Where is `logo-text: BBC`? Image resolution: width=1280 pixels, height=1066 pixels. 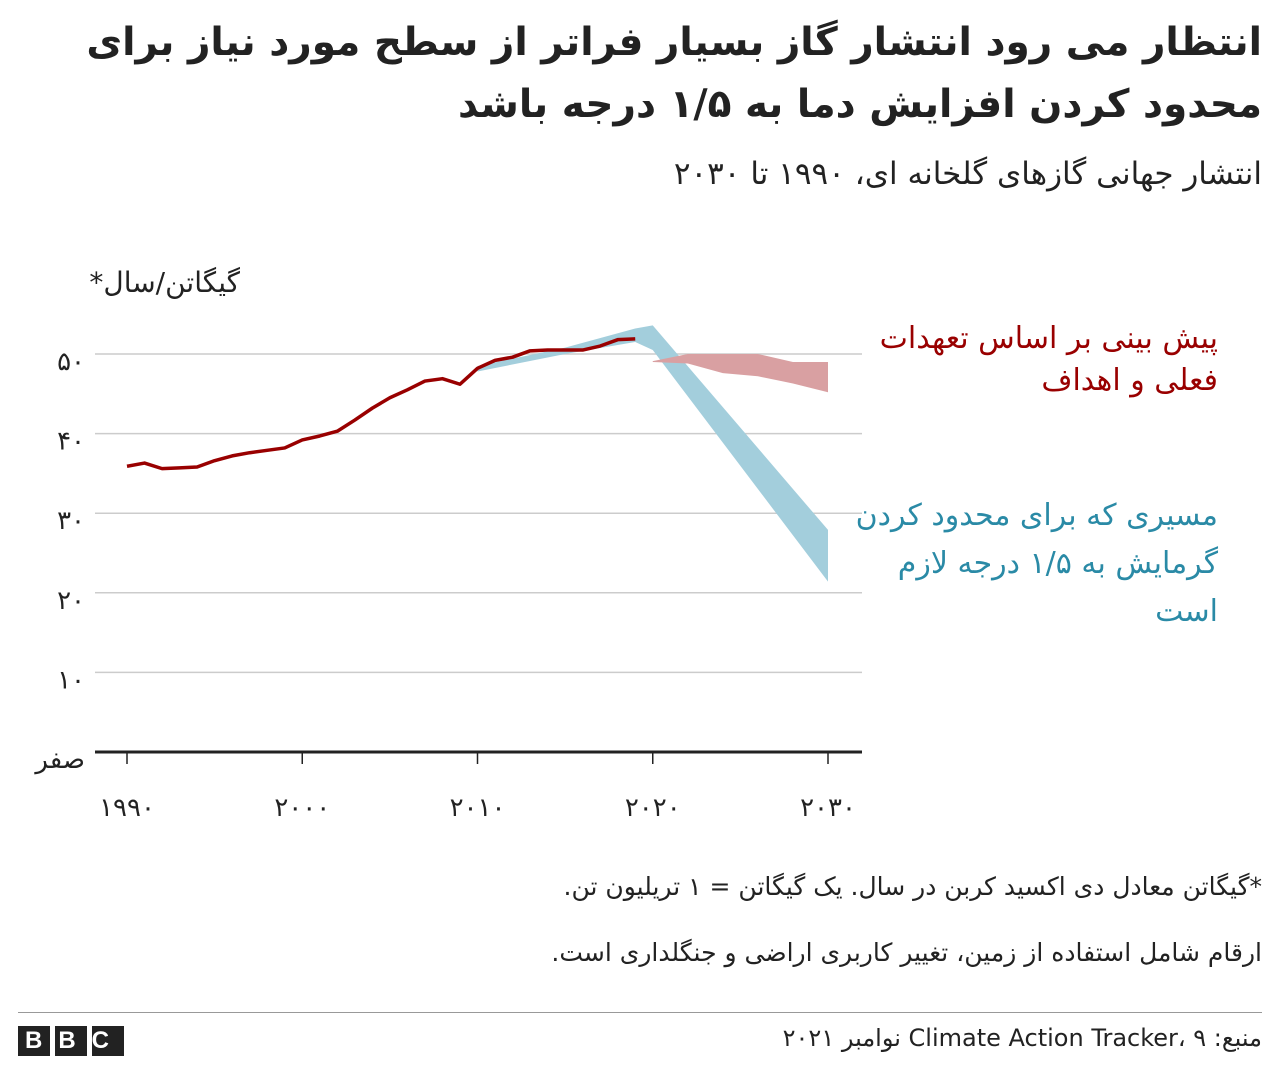 logo-text: BBC is located at coordinates (75, 1040).